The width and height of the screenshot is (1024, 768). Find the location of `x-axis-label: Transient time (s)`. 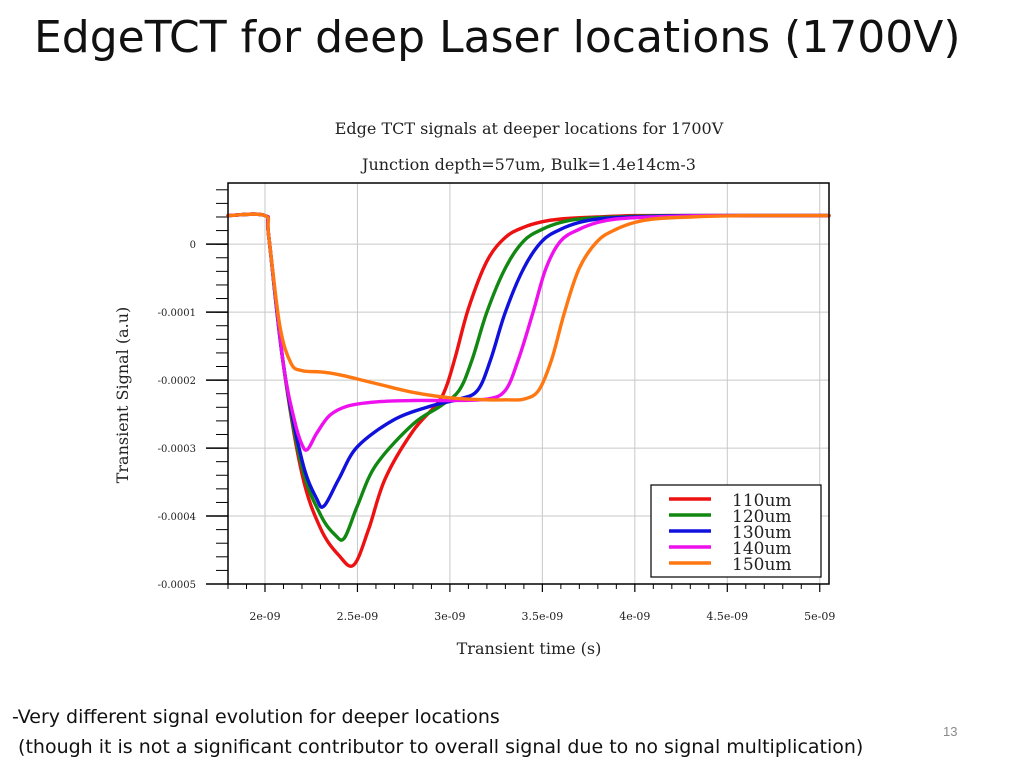

x-axis-label: Transient time (s) is located at coordinates (529, 648).